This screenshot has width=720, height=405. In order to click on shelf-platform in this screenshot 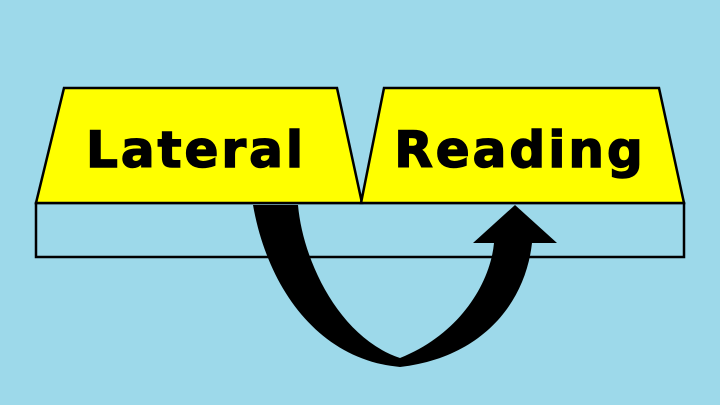, I will do `click(360, 230)`.